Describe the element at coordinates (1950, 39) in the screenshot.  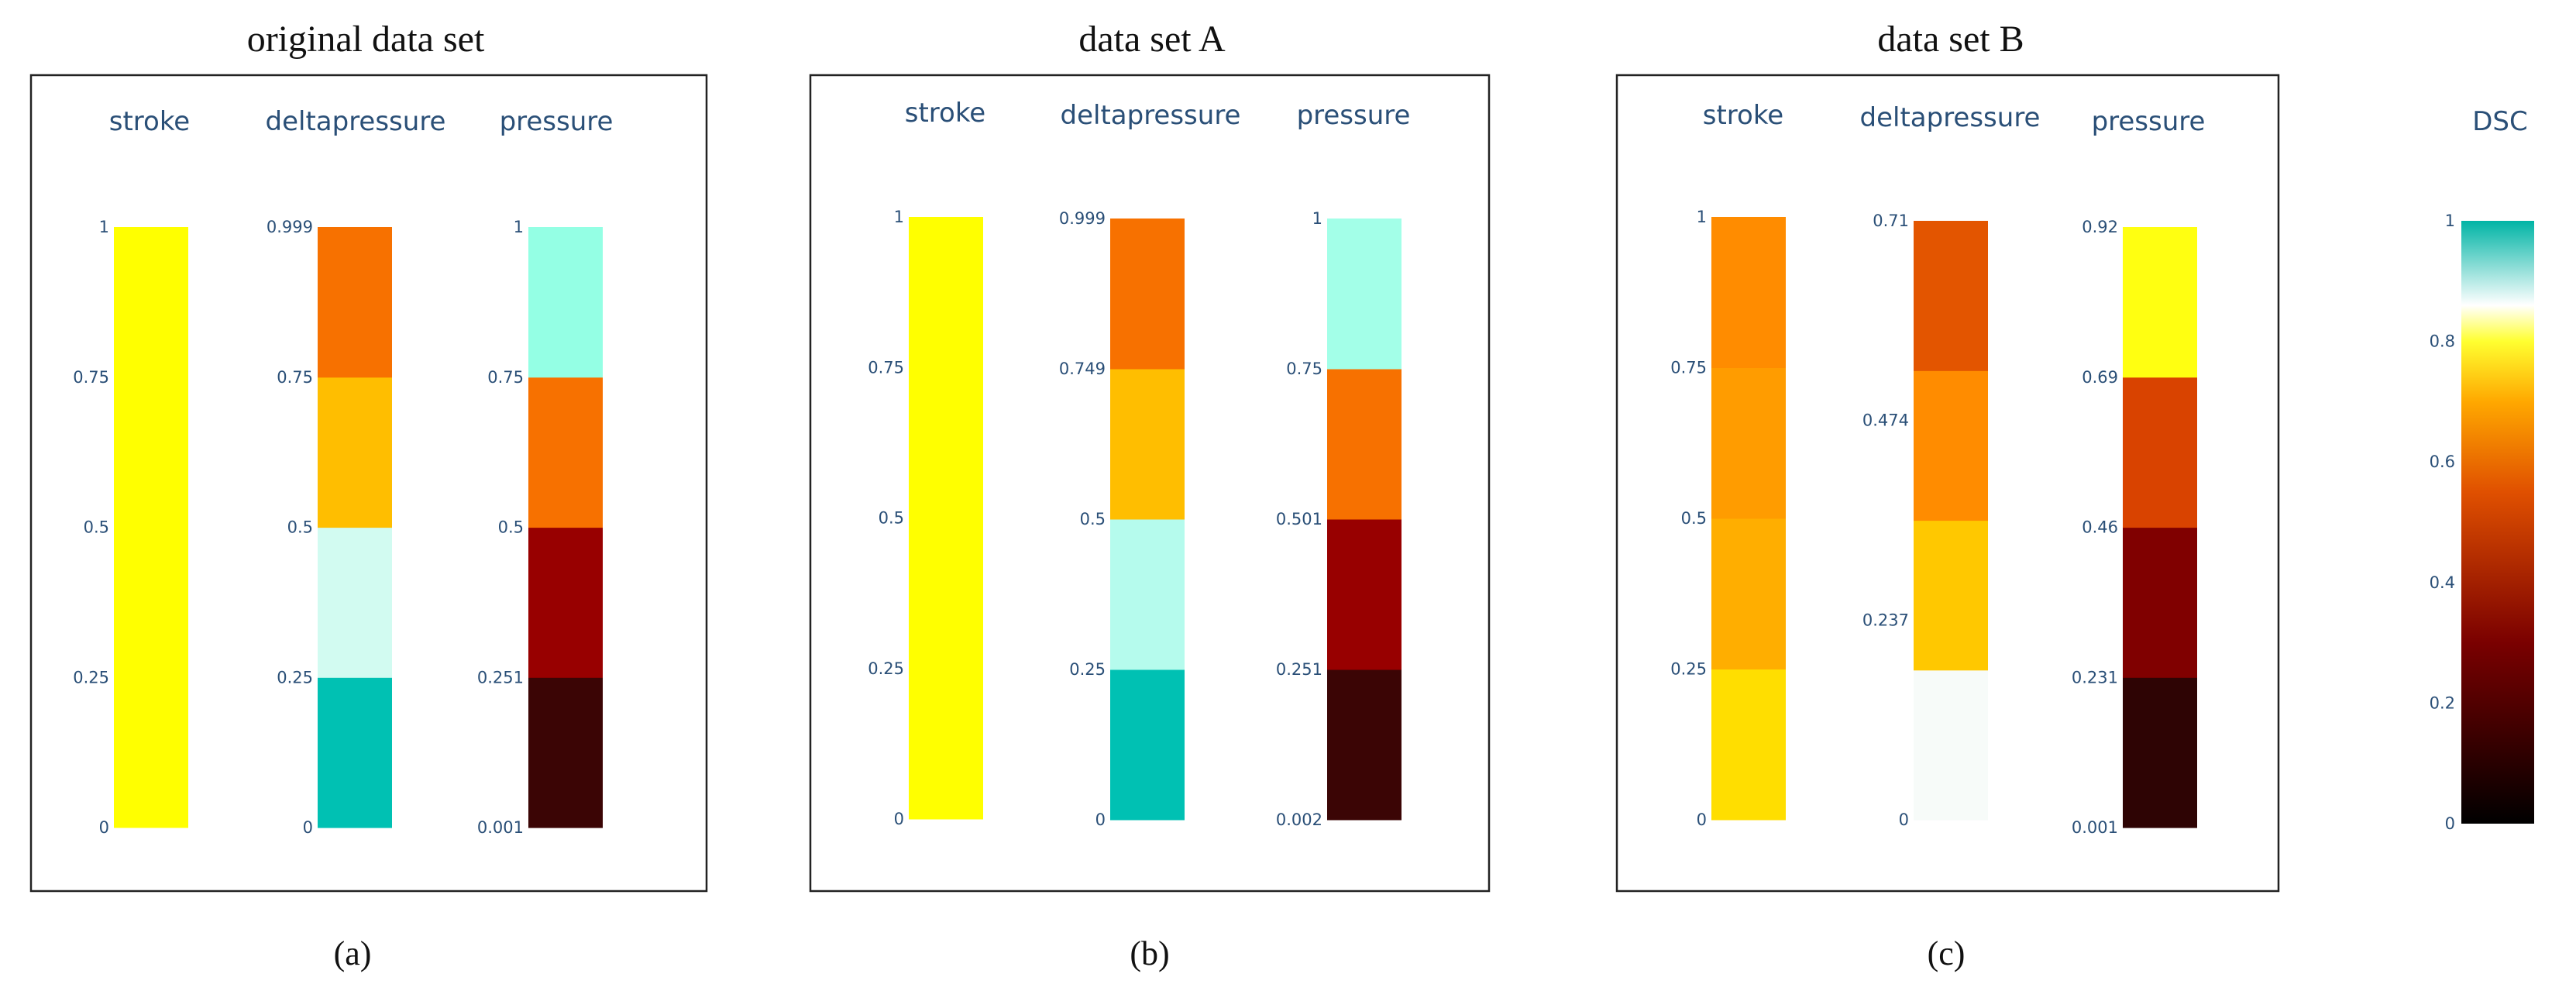
I see `panel-title: data set B` at that location.